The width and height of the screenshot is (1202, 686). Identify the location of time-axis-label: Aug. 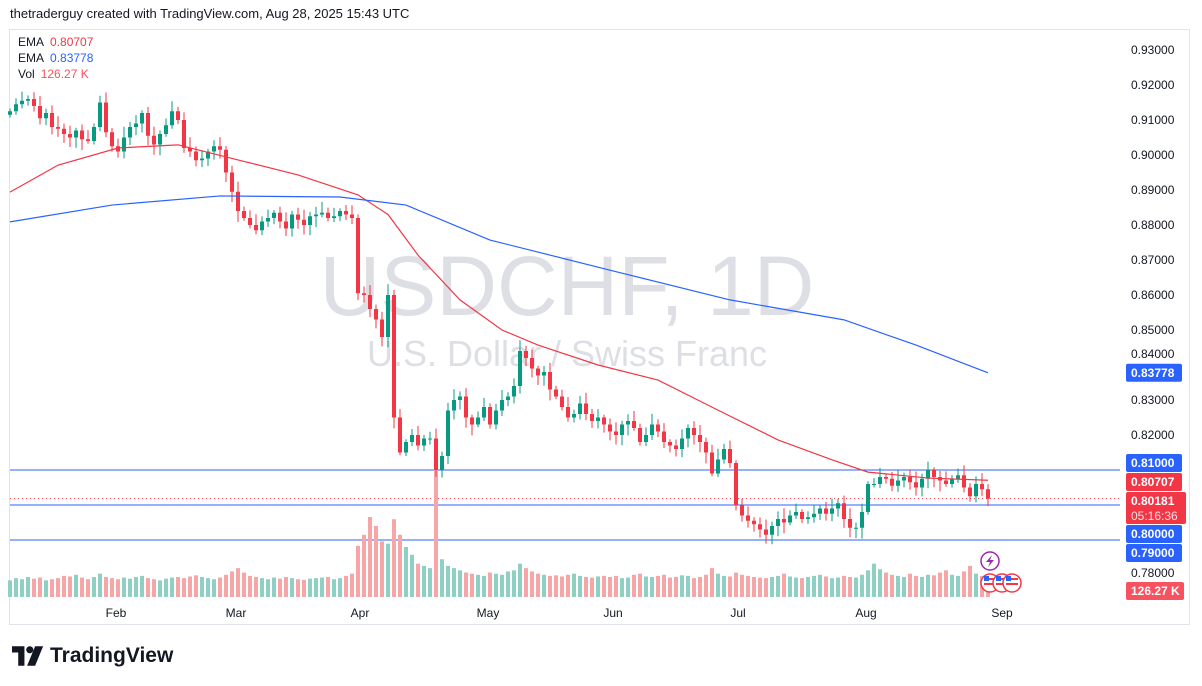
(865, 613).